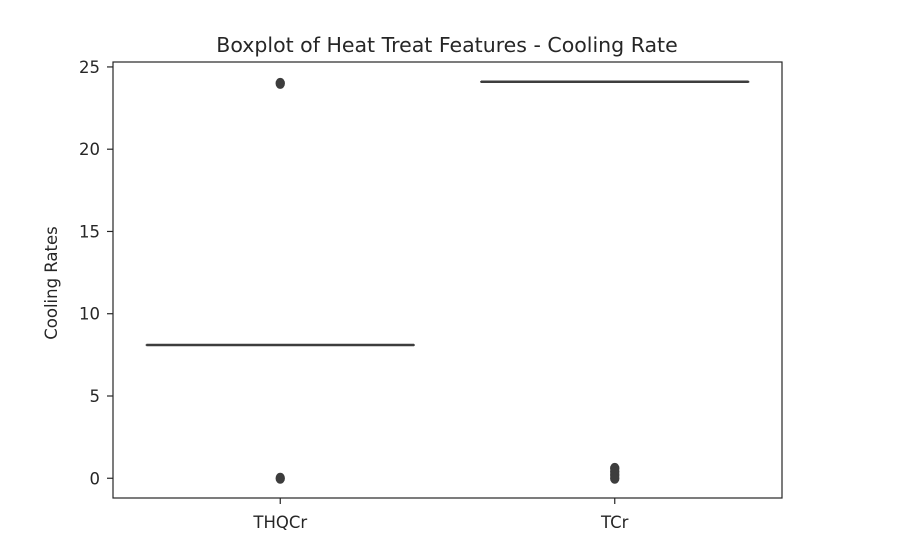  Describe the element at coordinates (95, 478) in the screenshot. I see `y-tick-label: 0` at that location.